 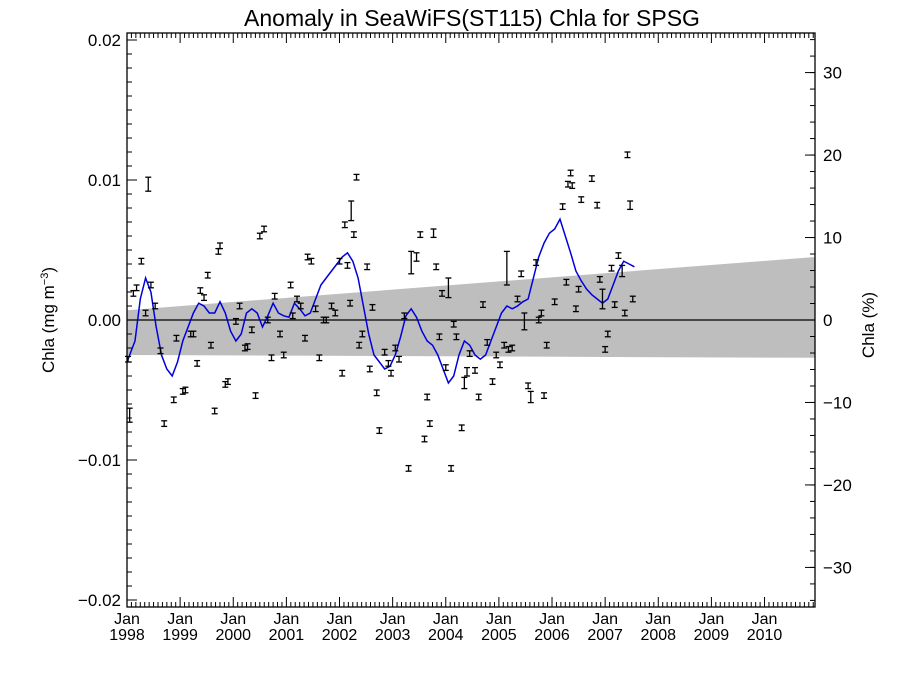 What do you see at coordinates (104, 180) in the screenshot?
I see `y-left-tick-label: 0.01` at bounding box center [104, 180].